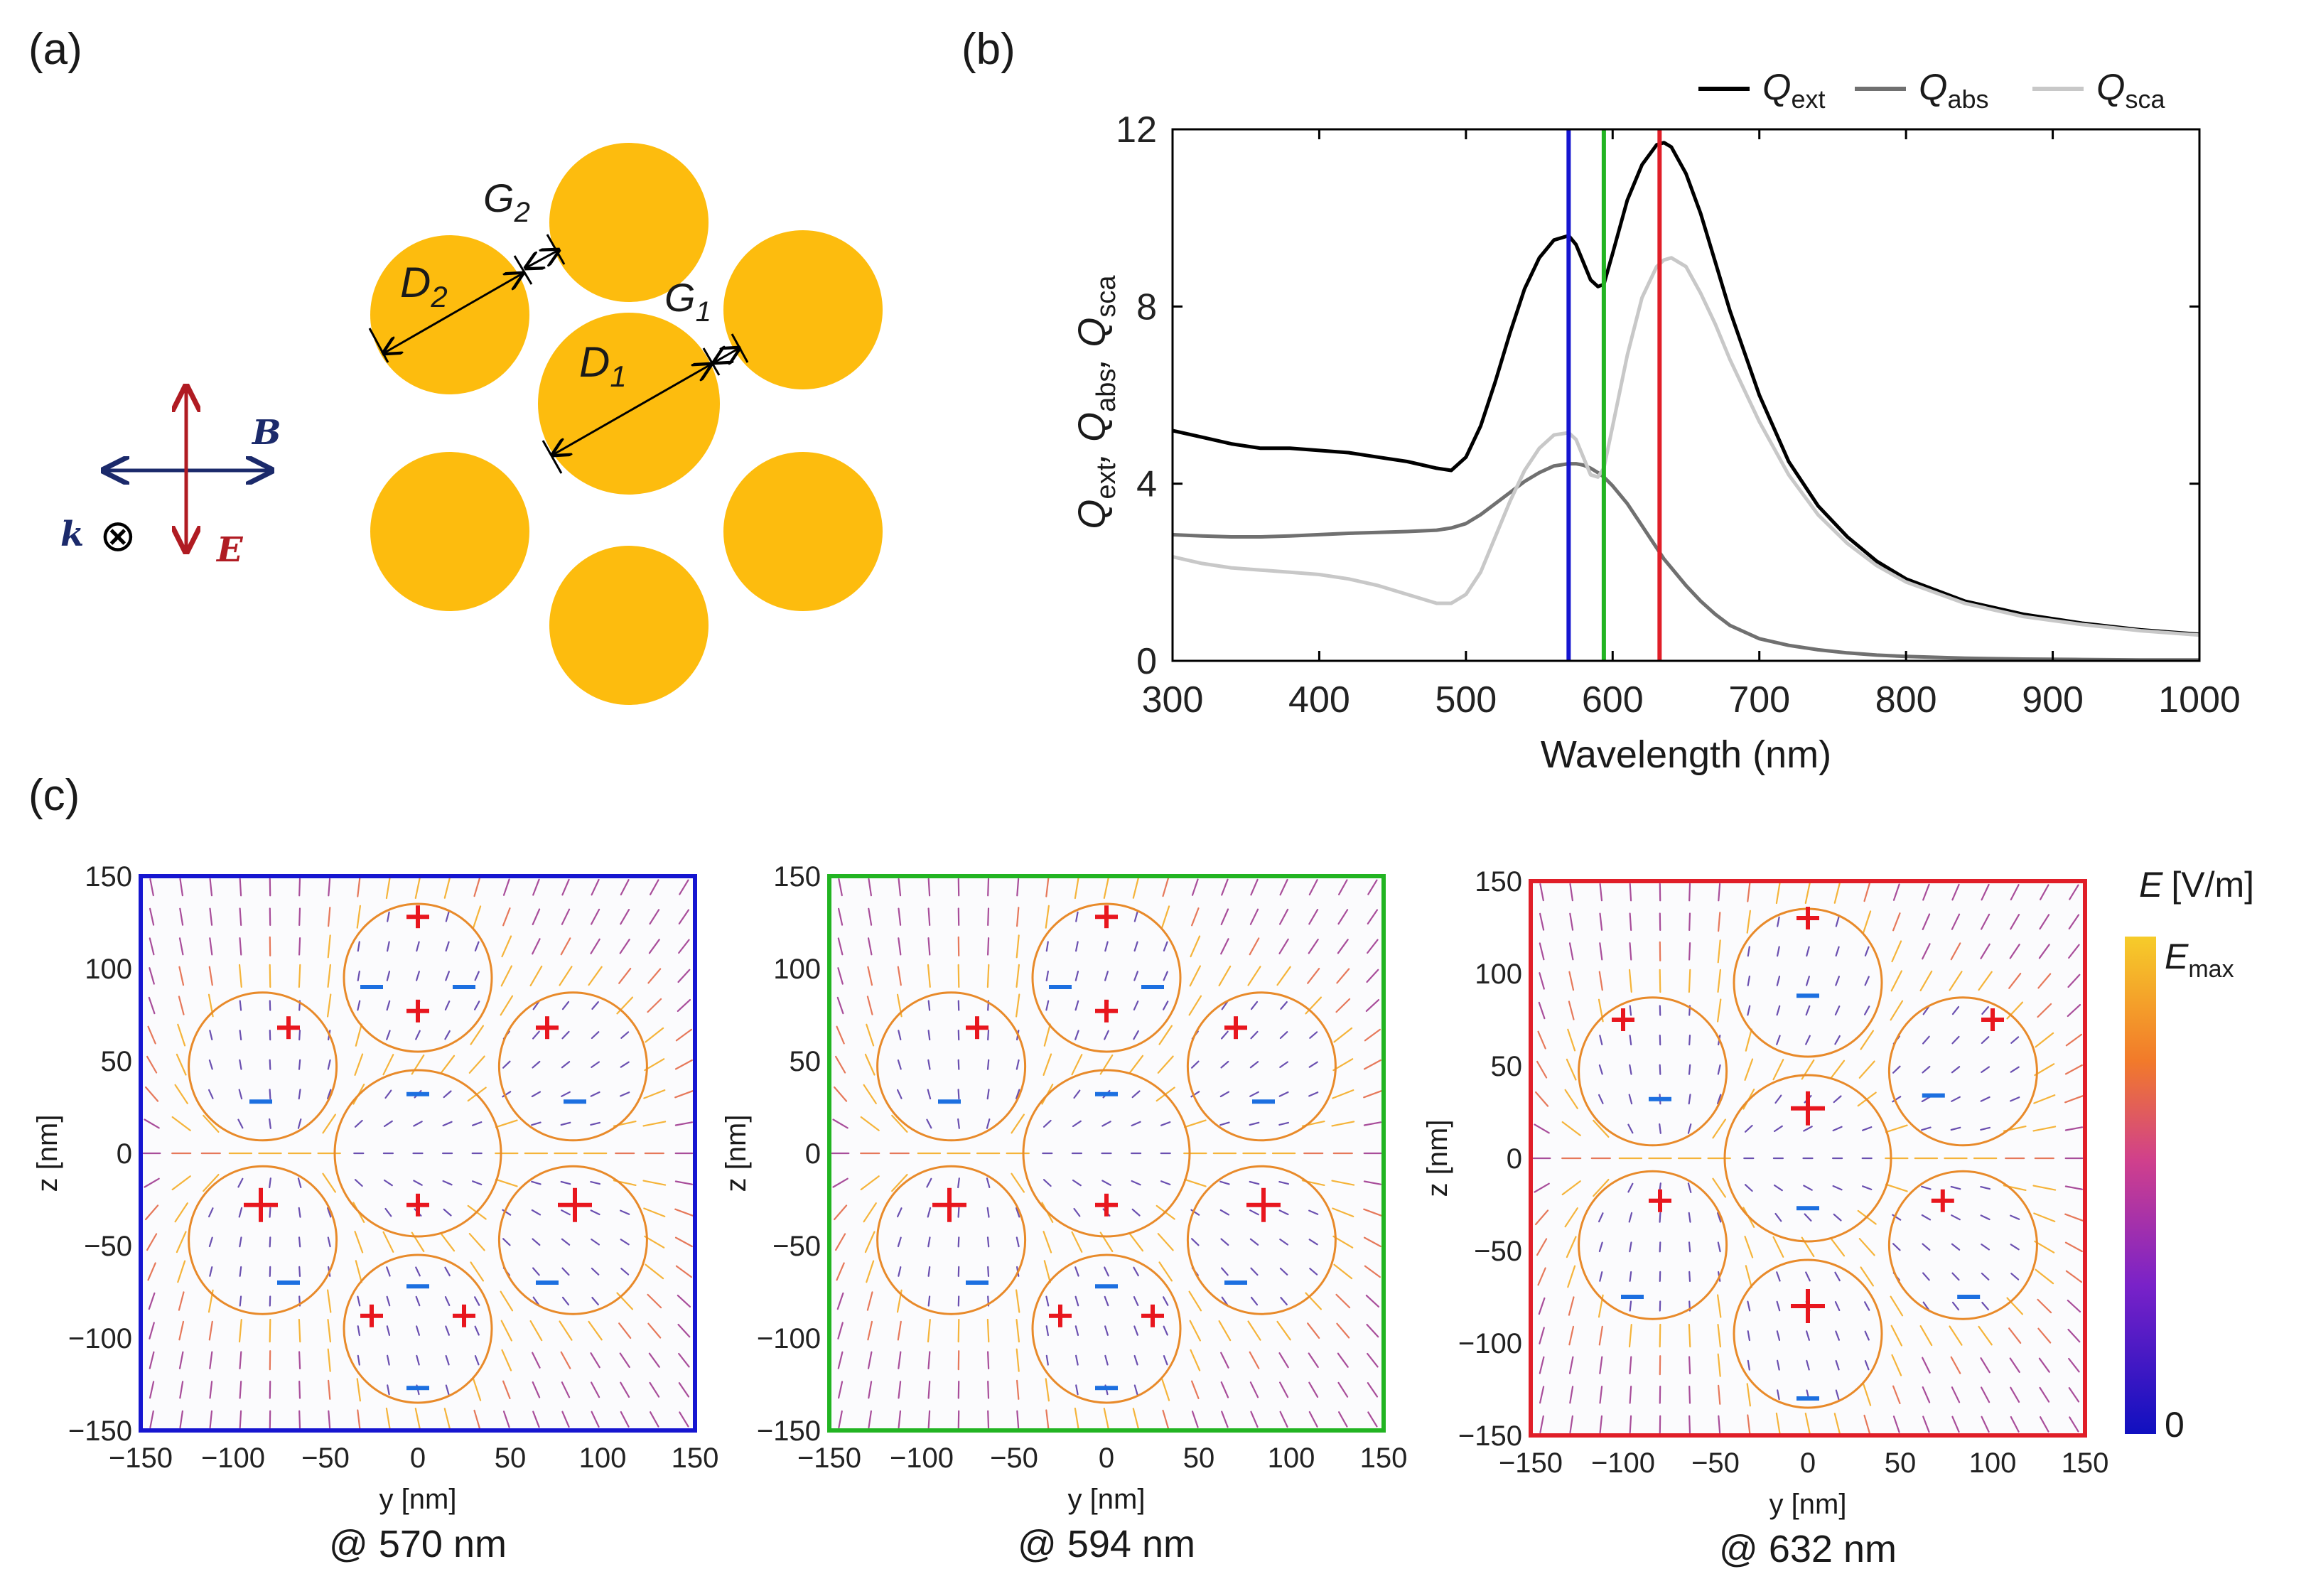 This screenshot has height=1596, width=2311. Describe the element at coordinates (1685, 562) in the screenshot. I see `series-line-abs` at that location.